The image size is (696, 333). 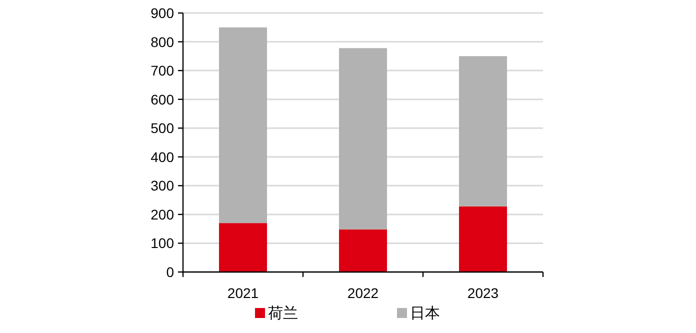 I want to click on x-tick-label: 2023, so click(x=483, y=293).